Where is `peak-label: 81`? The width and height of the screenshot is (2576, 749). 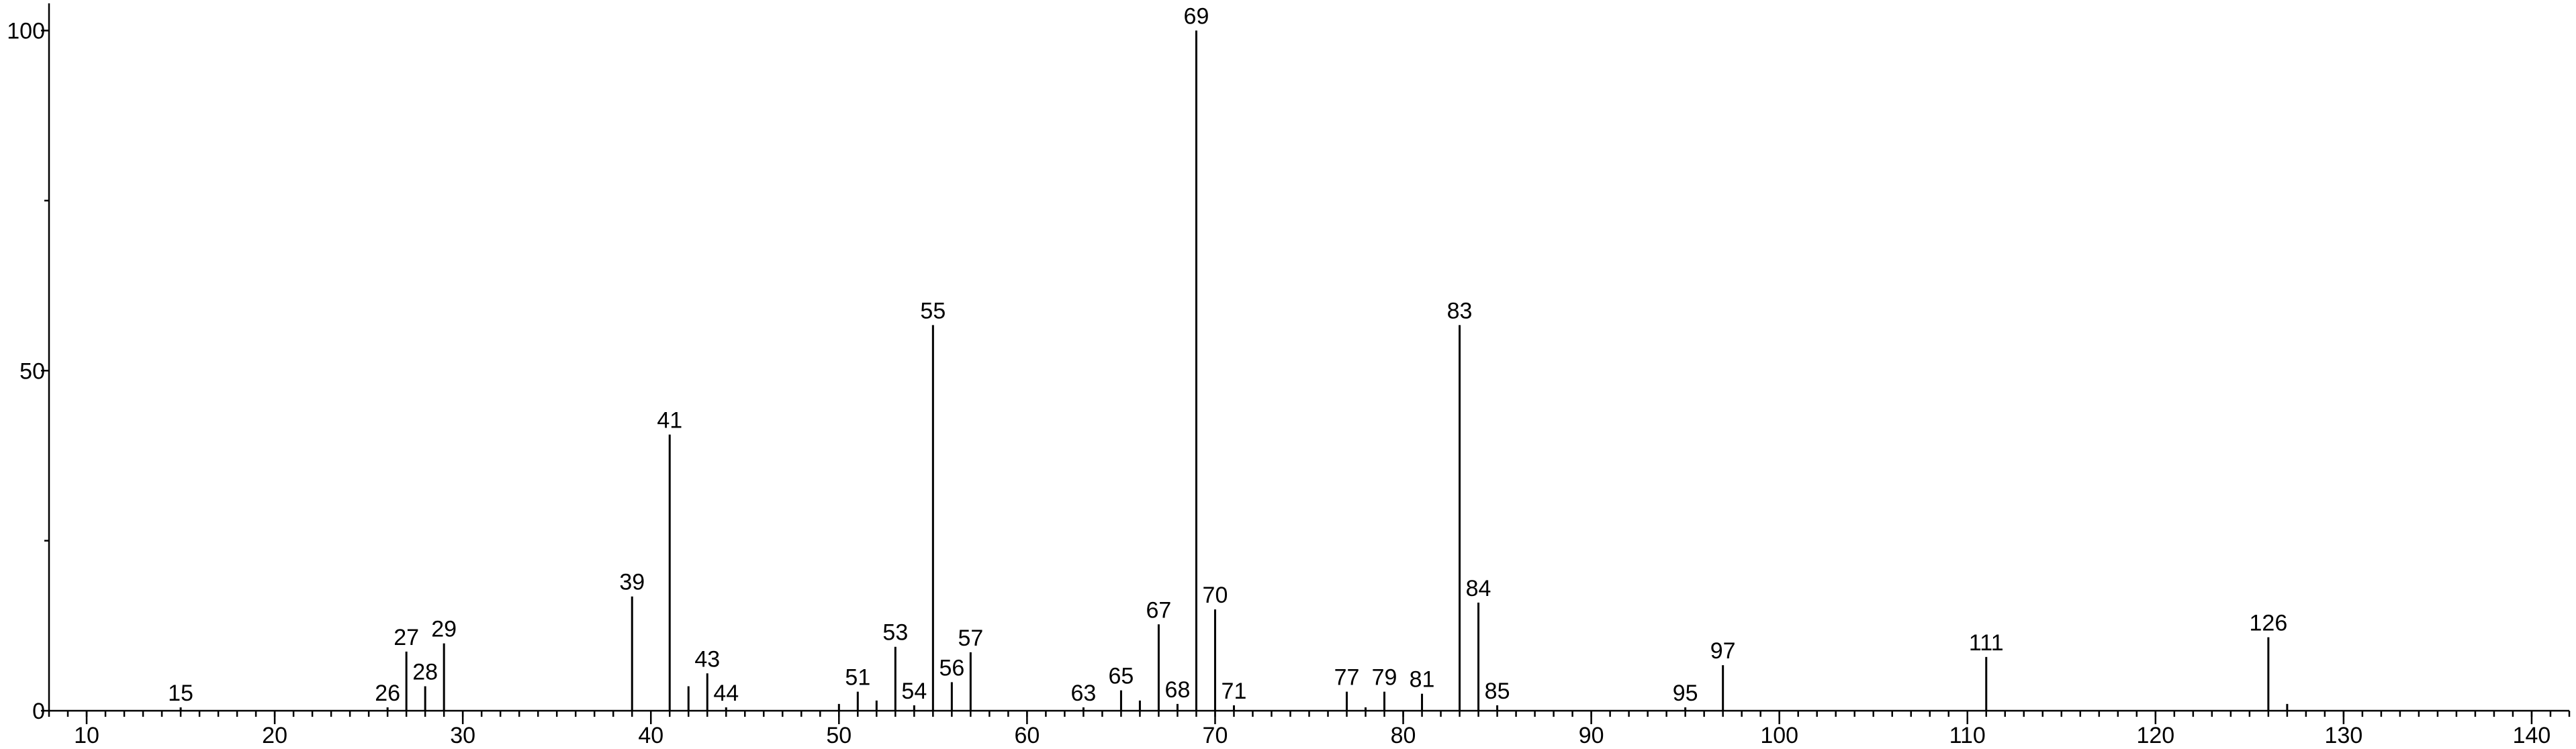
peak-label: 81 is located at coordinates (1422, 680).